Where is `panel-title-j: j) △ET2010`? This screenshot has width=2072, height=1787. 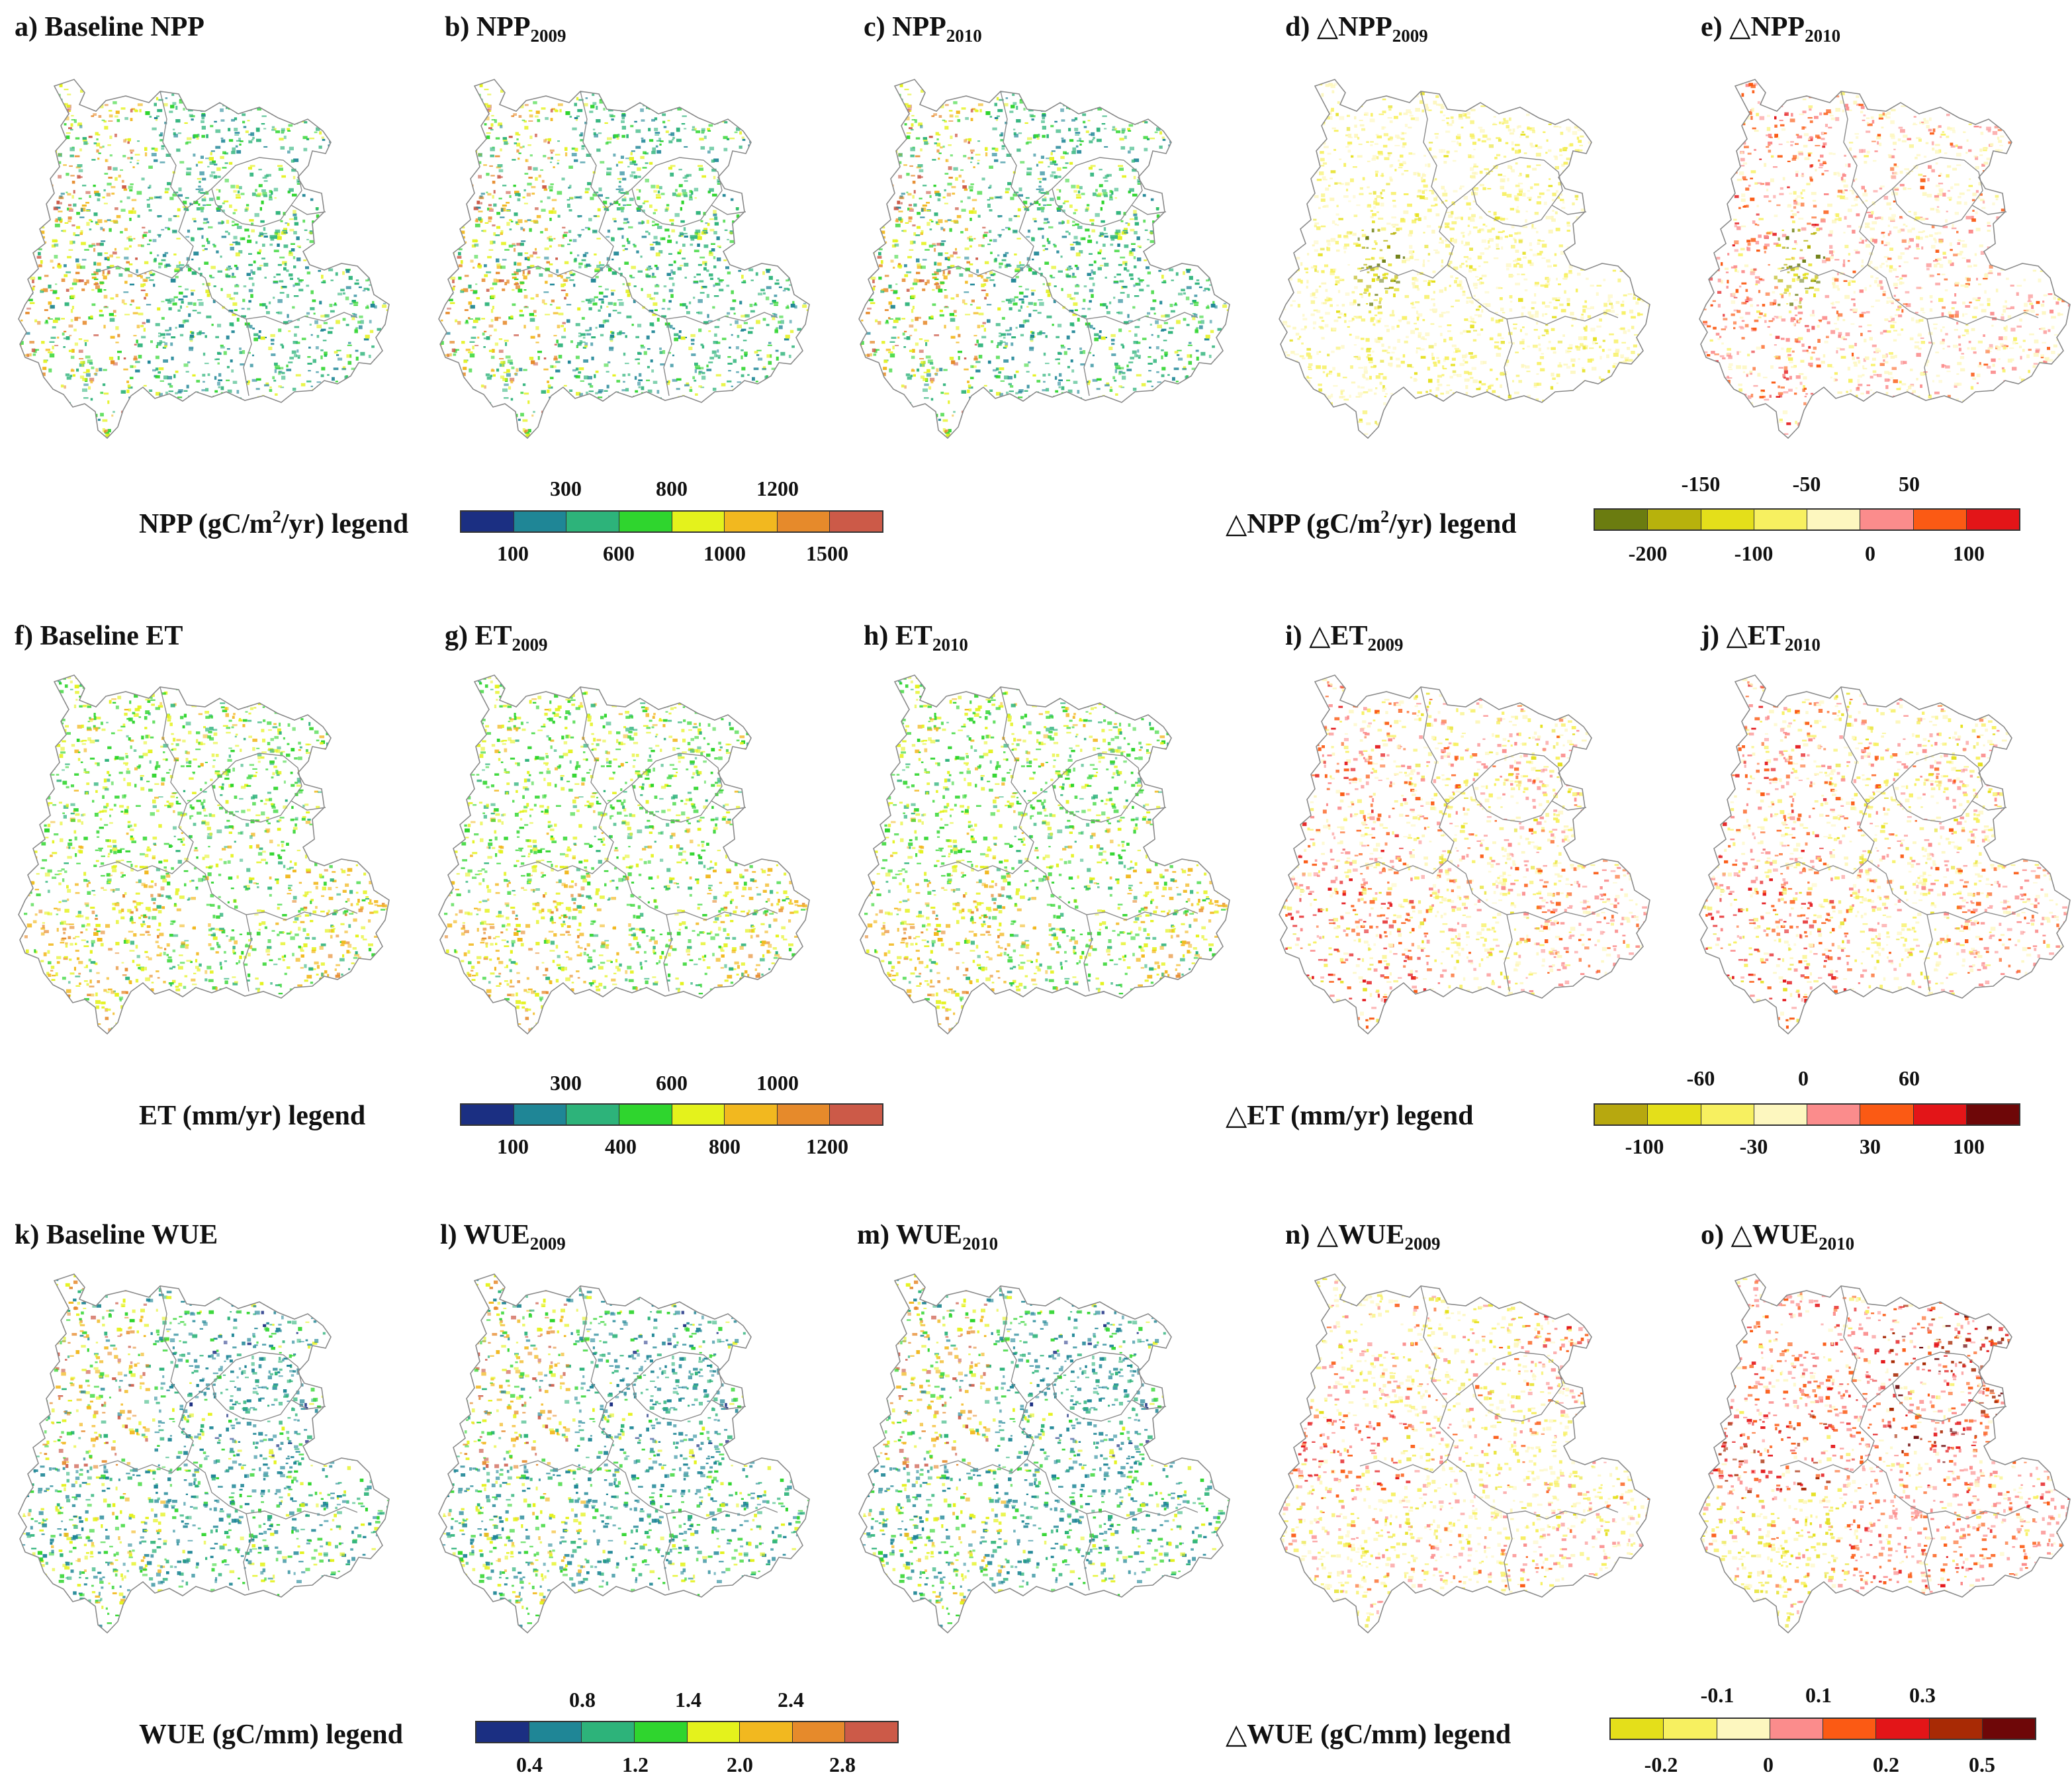 panel-title-j: j) △ET2010 is located at coordinates (1761, 638).